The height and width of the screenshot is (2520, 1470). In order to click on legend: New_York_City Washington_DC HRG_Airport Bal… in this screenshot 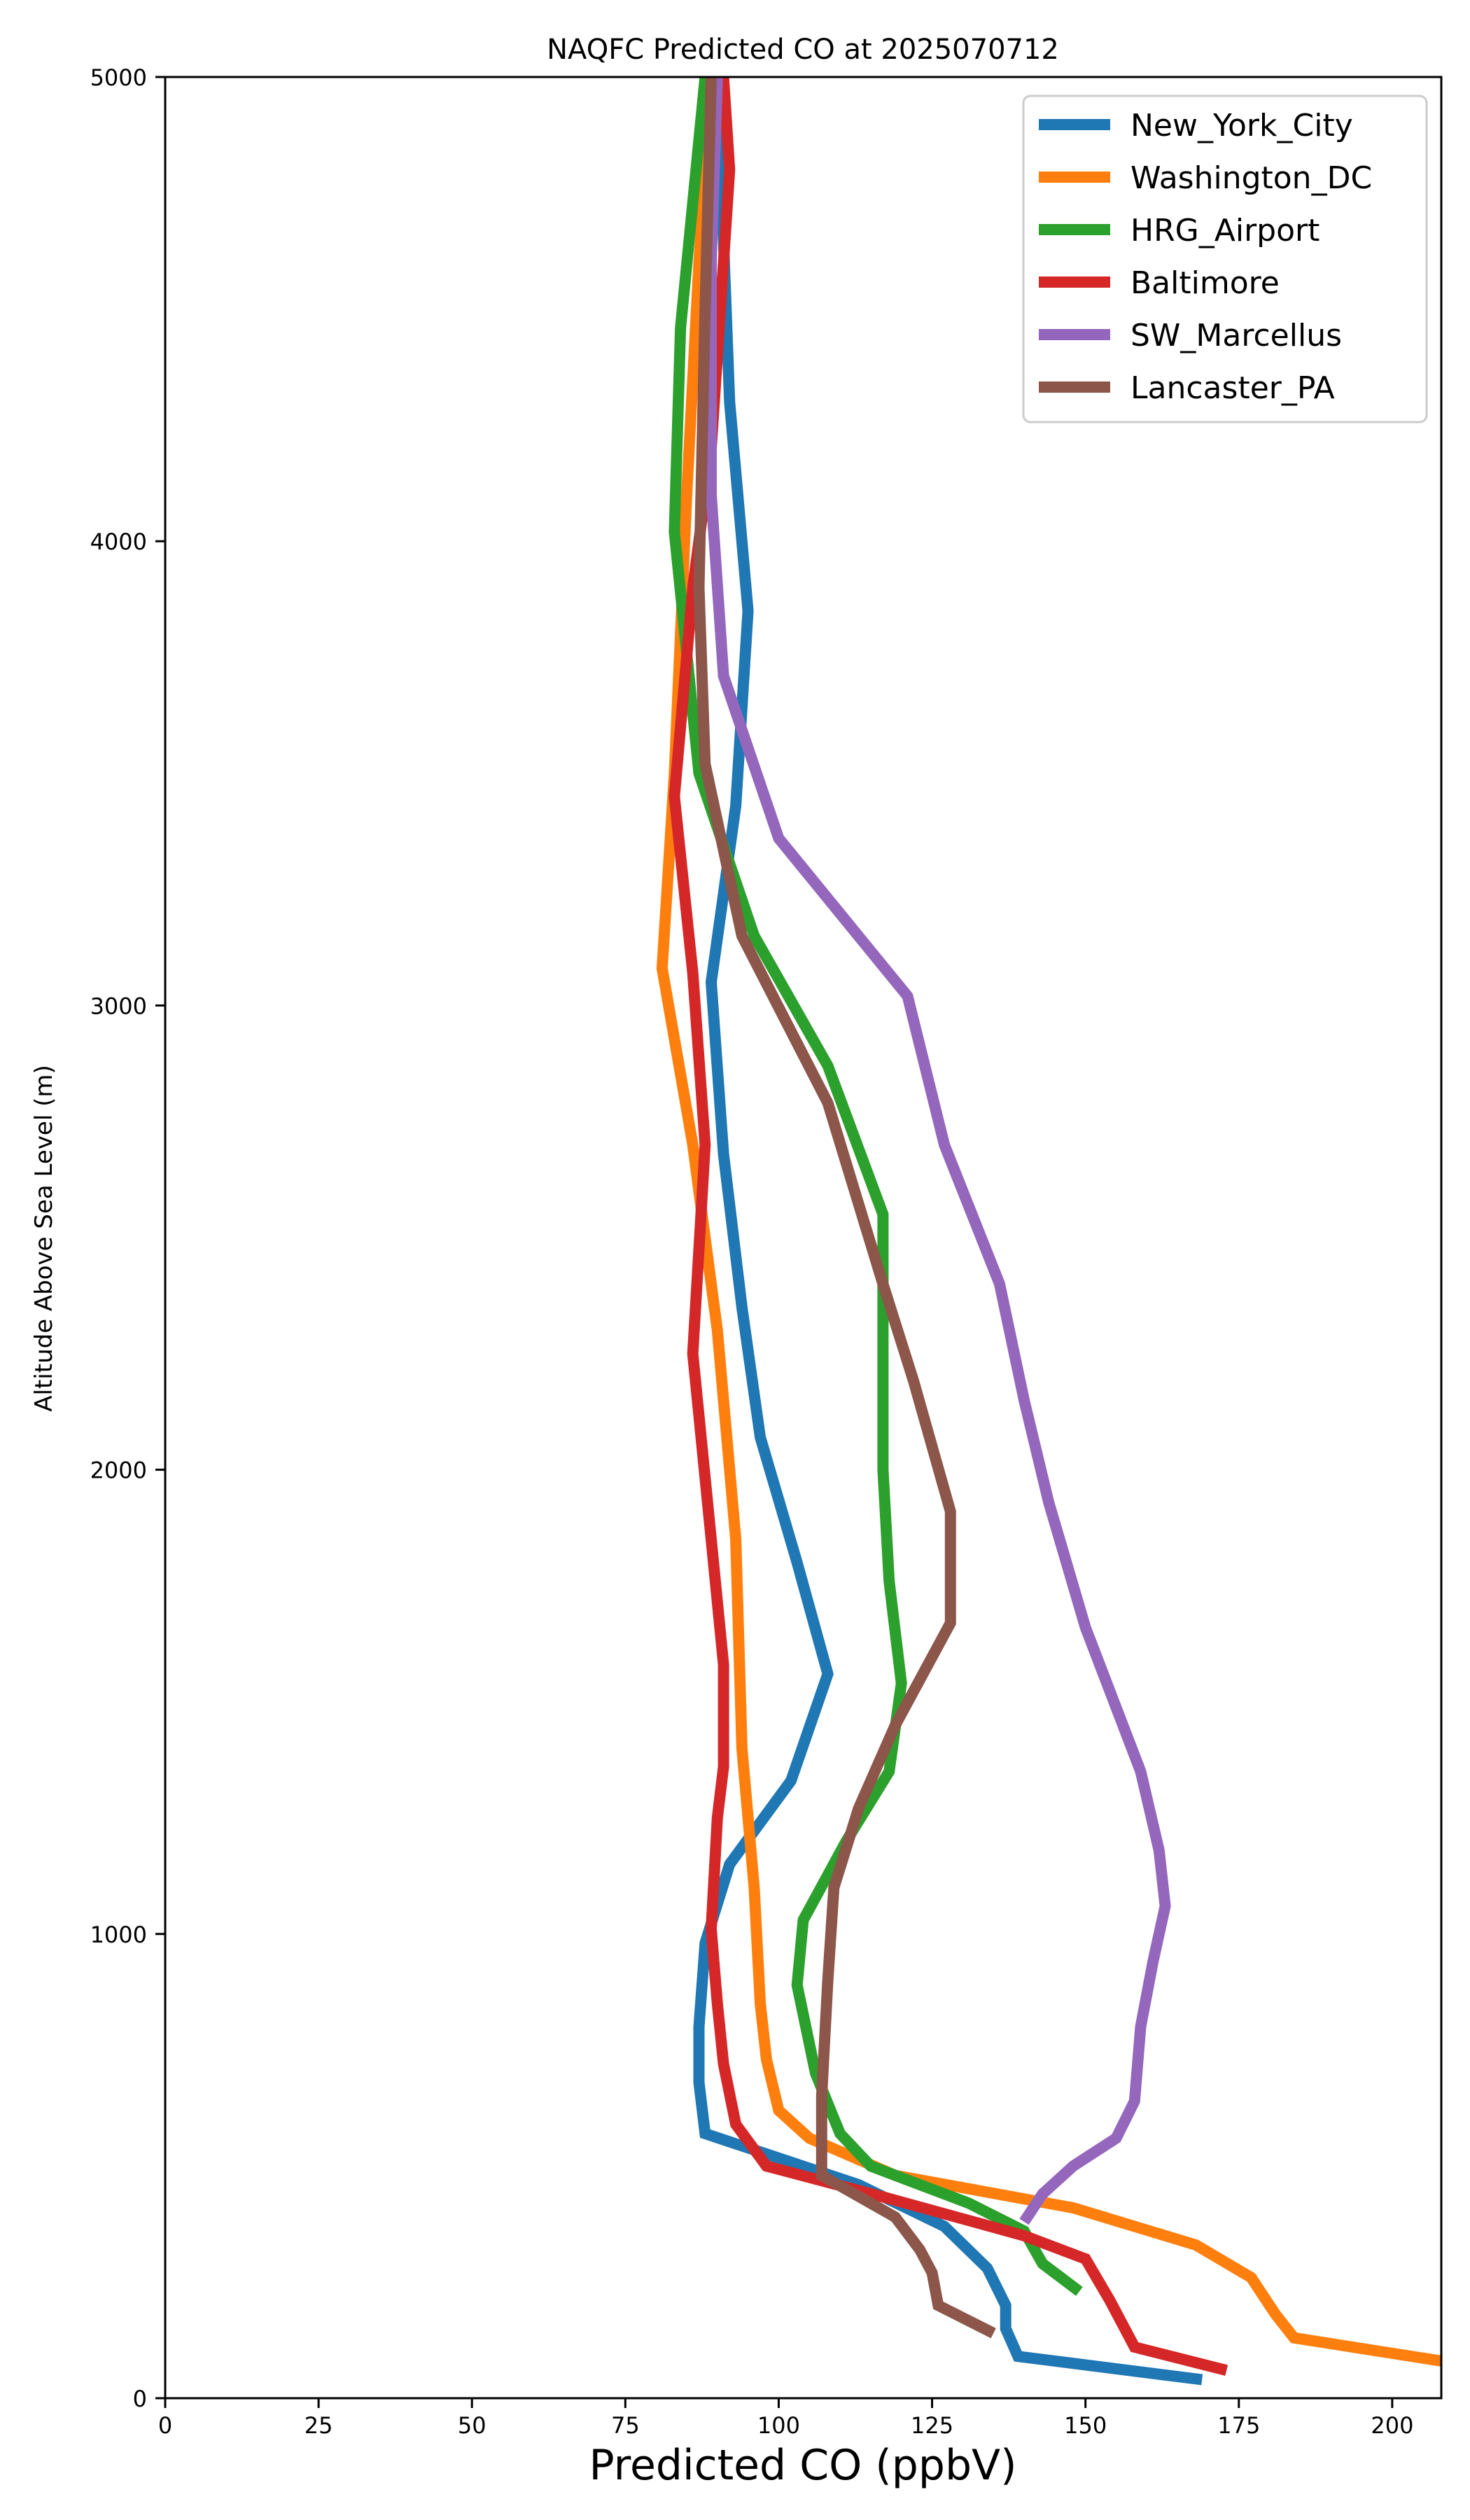, I will do `click(1225, 259)`.